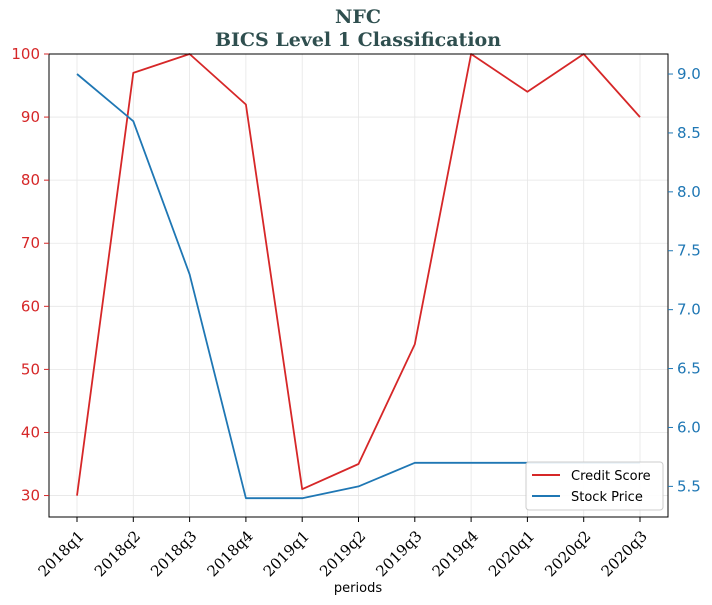  I want to click on legend: Credit Score Stock Price, so click(594, 486).